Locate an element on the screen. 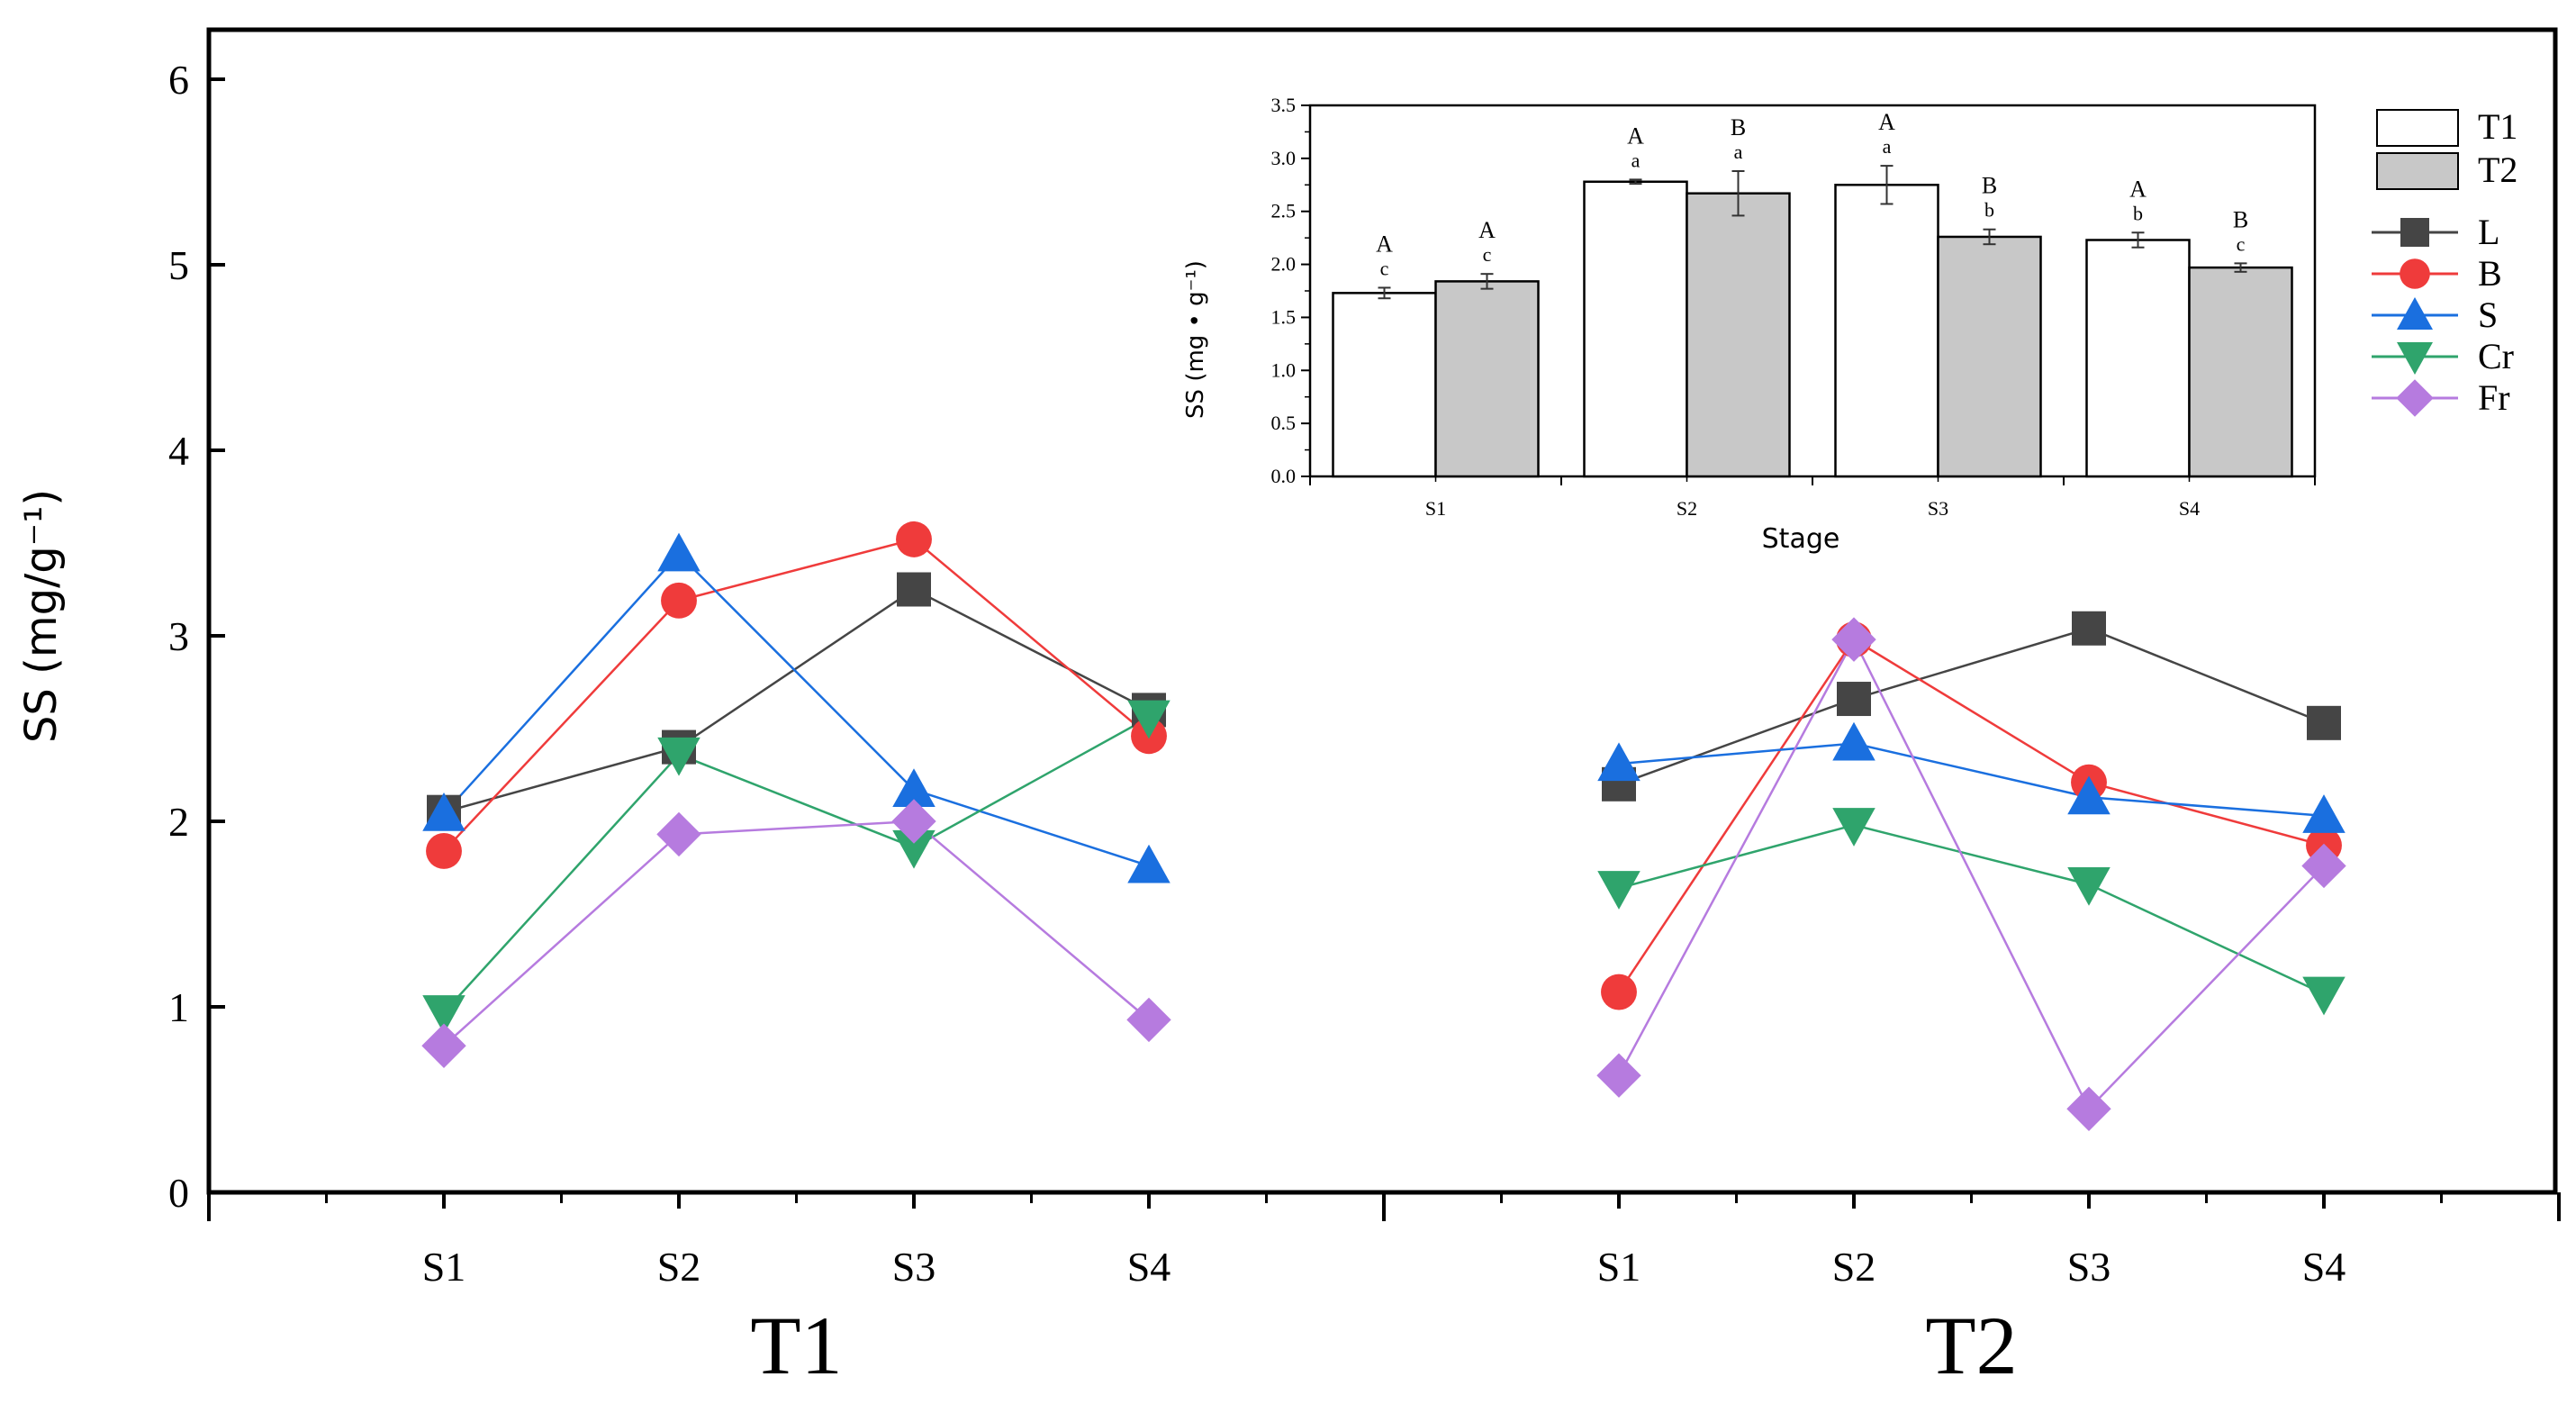  legend-label-l: L is located at coordinates (2488, 232).